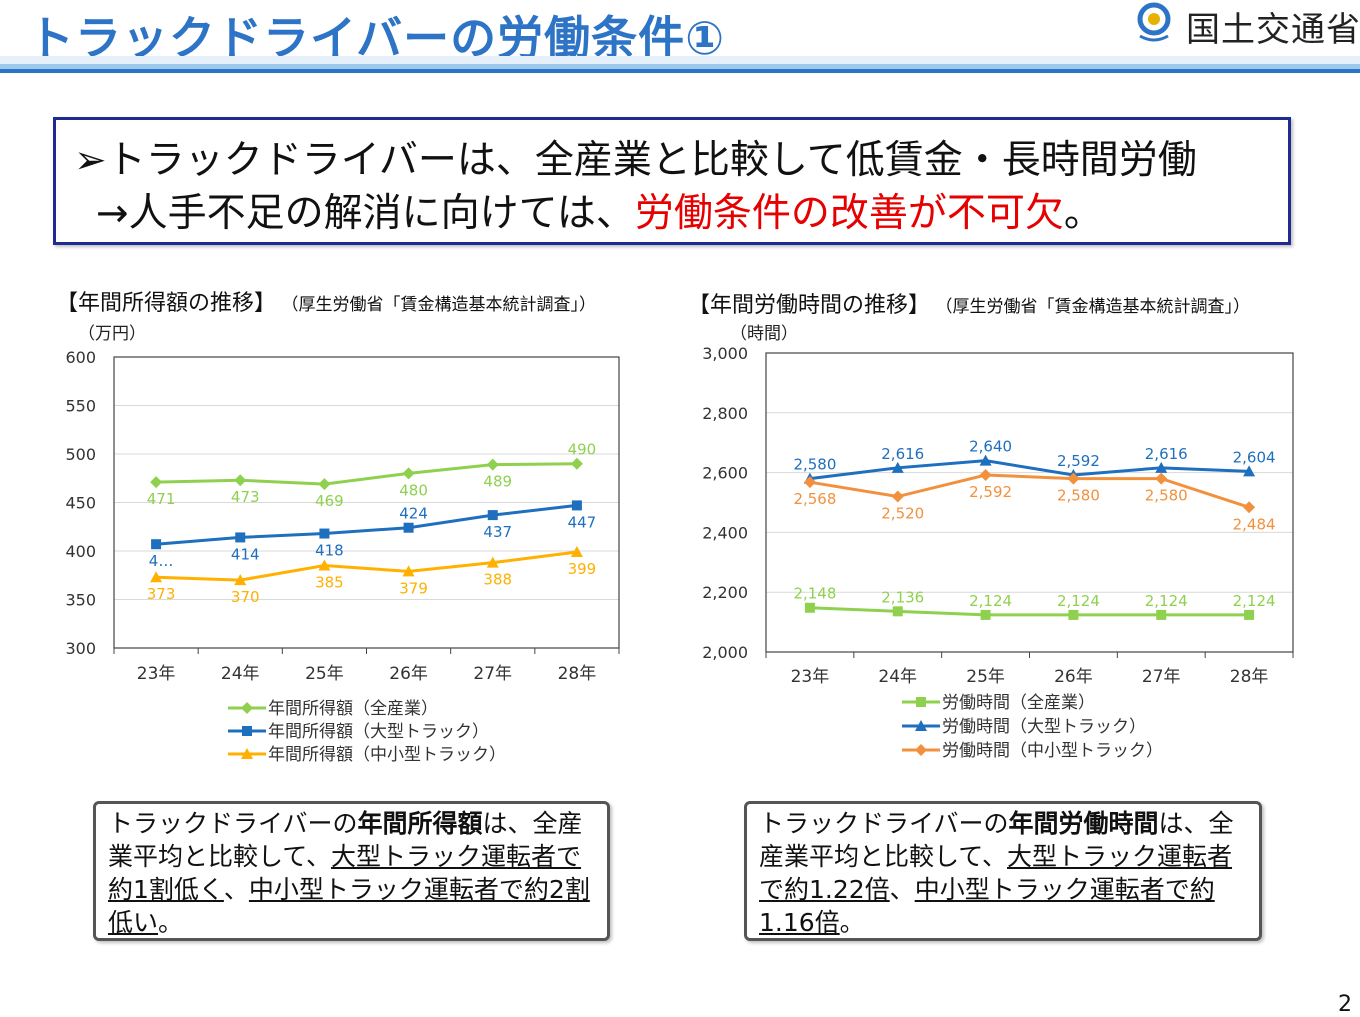 The width and height of the screenshot is (1360, 1017). What do you see at coordinates (902, 514) in the screenshot?
I see `hours-data-label-2: 2,520` at bounding box center [902, 514].